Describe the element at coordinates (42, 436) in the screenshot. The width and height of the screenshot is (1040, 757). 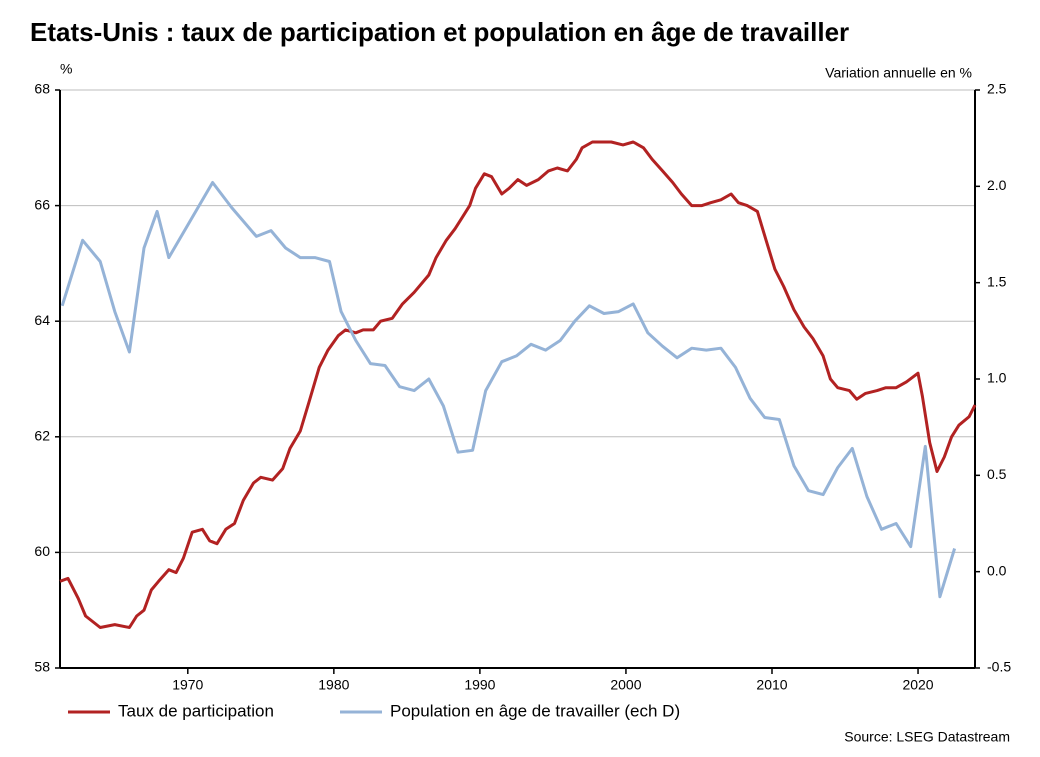
I see `y-tick-label: 62` at that location.